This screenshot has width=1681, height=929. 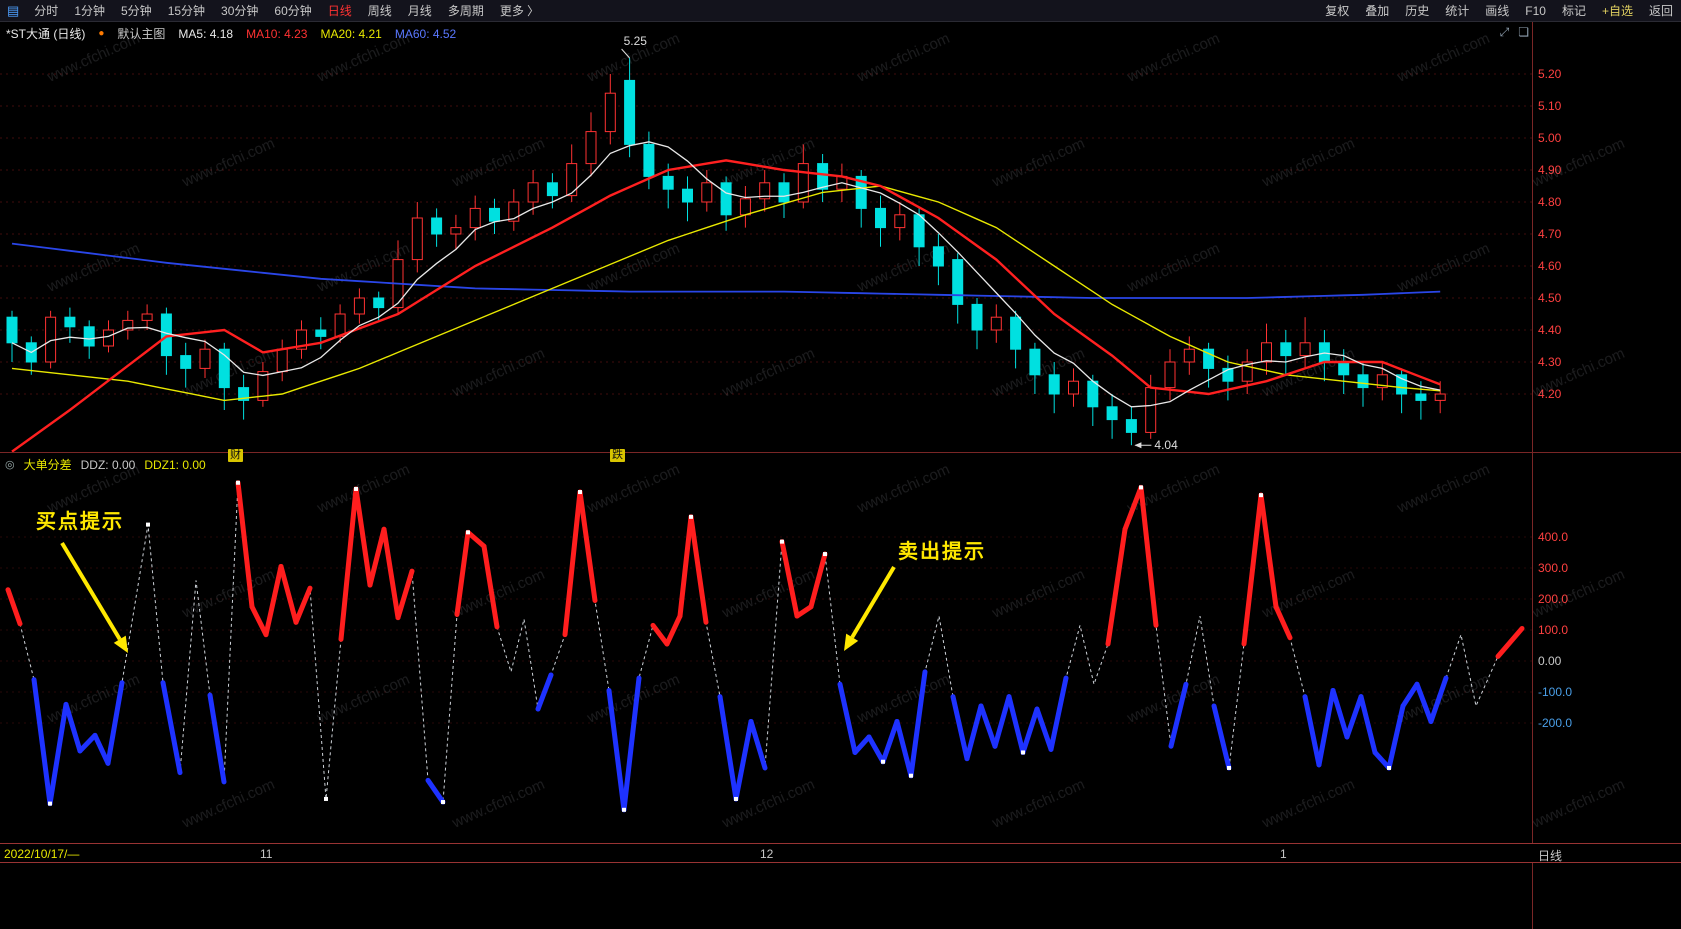 What do you see at coordinates (1550, 74) in the screenshot?
I see `price-tick: 5.20` at bounding box center [1550, 74].